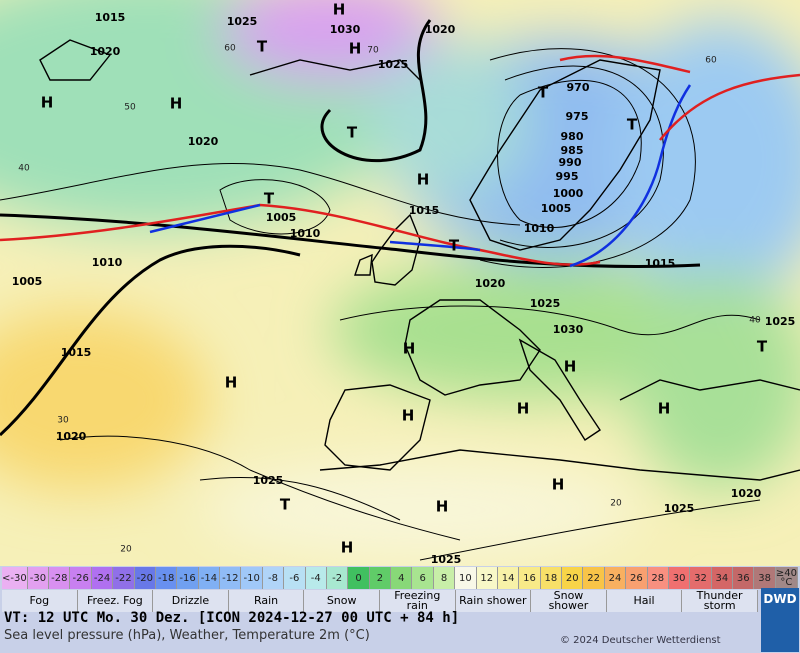 Image resolution: width=800 pixels, height=653 pixels. I want to click on scale-cell: 20, so click(573, 578).